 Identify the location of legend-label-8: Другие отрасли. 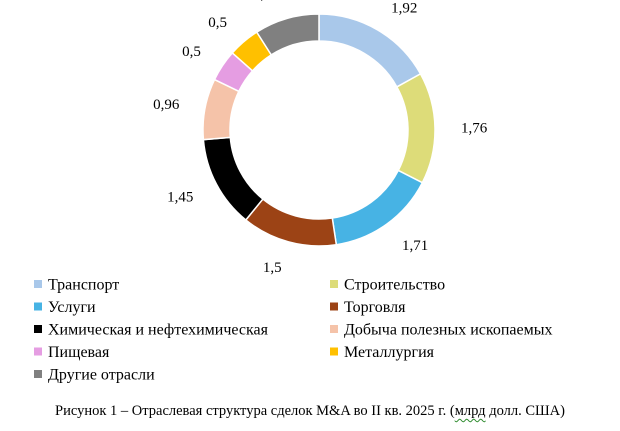
(101, 375).